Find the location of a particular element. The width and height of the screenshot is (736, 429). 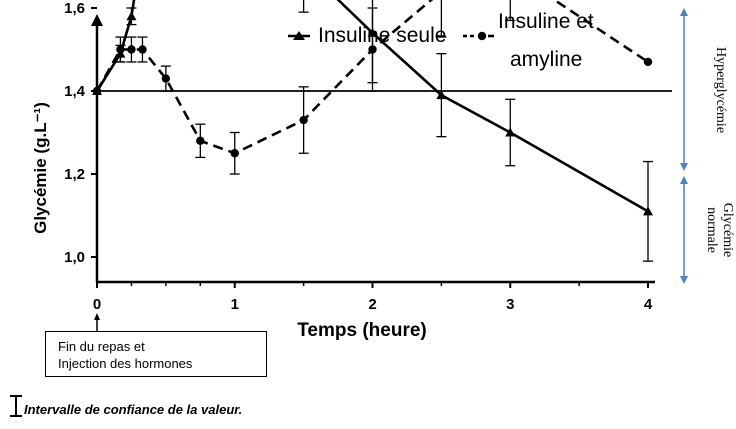

legend-marker-circle is located at coordinates (482, 36).